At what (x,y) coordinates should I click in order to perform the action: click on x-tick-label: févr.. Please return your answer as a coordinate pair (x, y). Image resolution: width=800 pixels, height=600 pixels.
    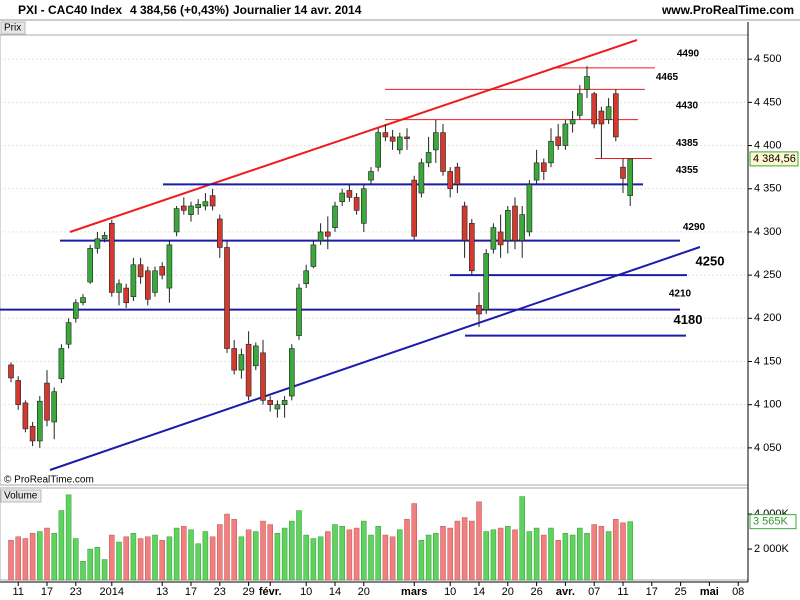
    Looking at the image, I should click on (270, 592).